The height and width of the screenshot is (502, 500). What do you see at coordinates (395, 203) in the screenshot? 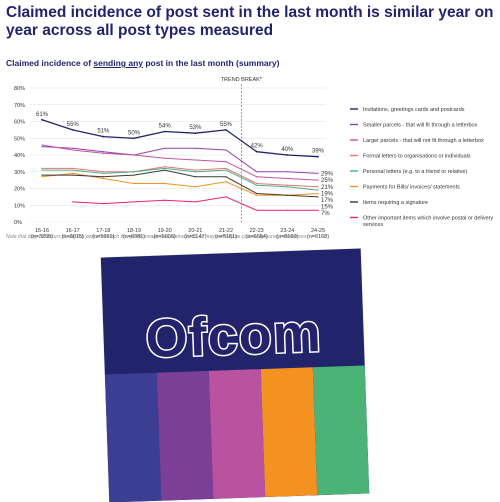
I see `legend-item: Items requiring a signature` at bounding box center [395, 203].